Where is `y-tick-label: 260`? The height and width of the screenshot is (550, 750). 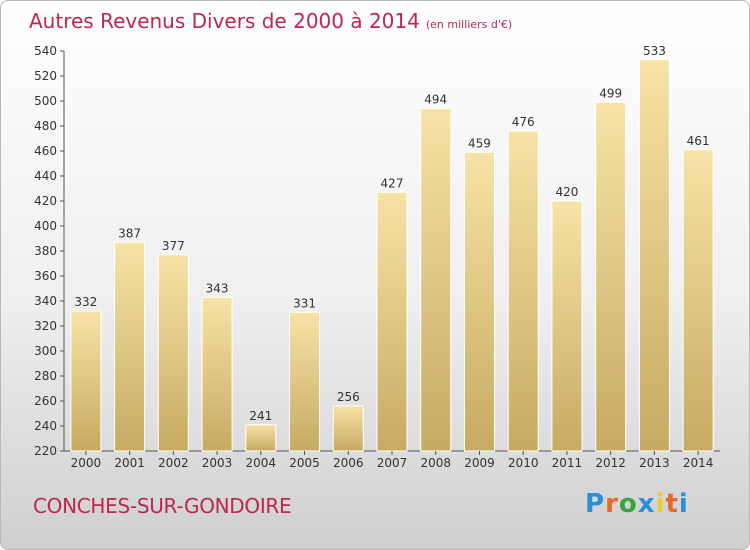
y-tick-label: 260 is located at coordinates (45, 401).